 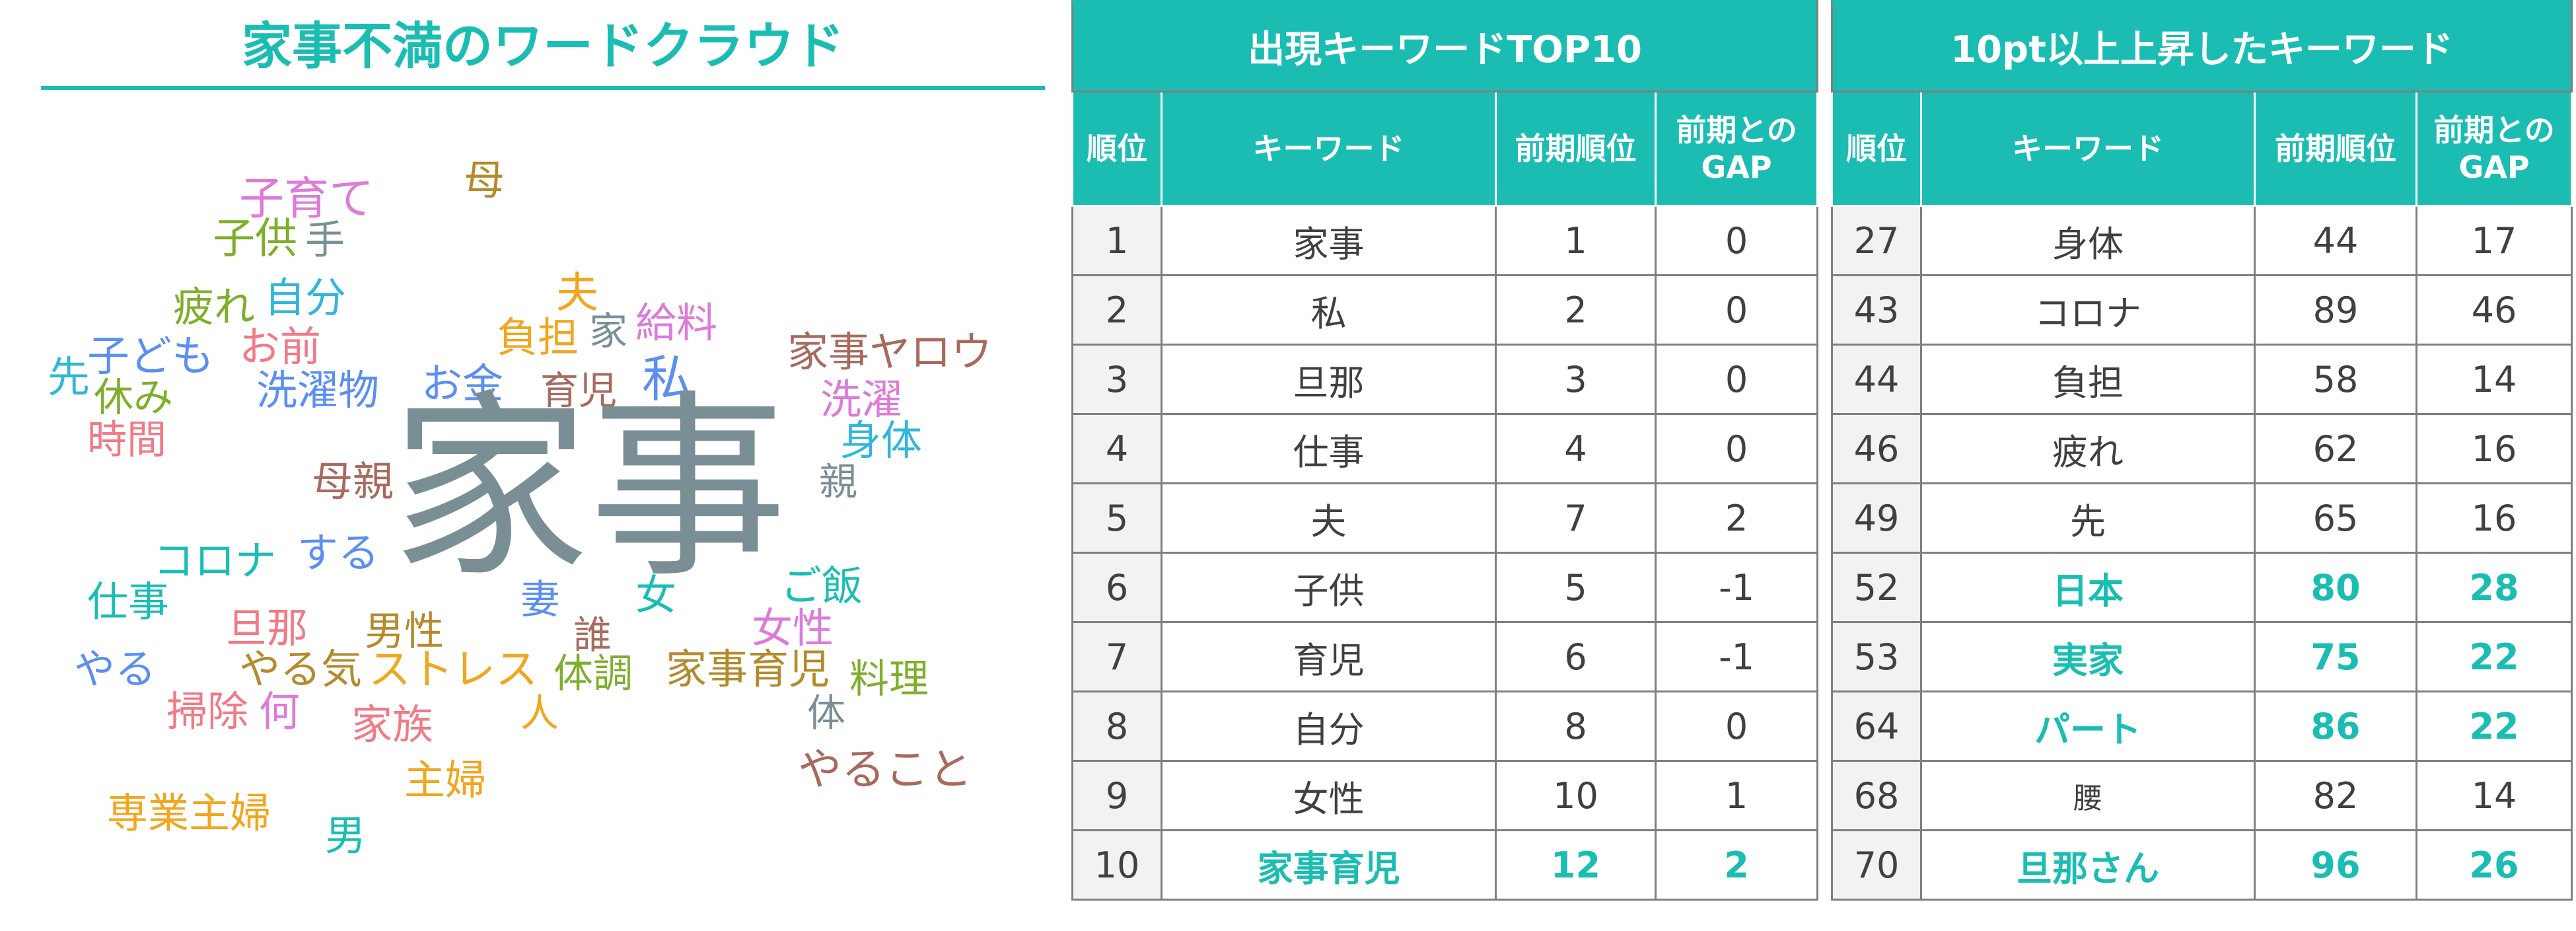 I want to click on rank-cell: 1, so click(x=1117, y=240).